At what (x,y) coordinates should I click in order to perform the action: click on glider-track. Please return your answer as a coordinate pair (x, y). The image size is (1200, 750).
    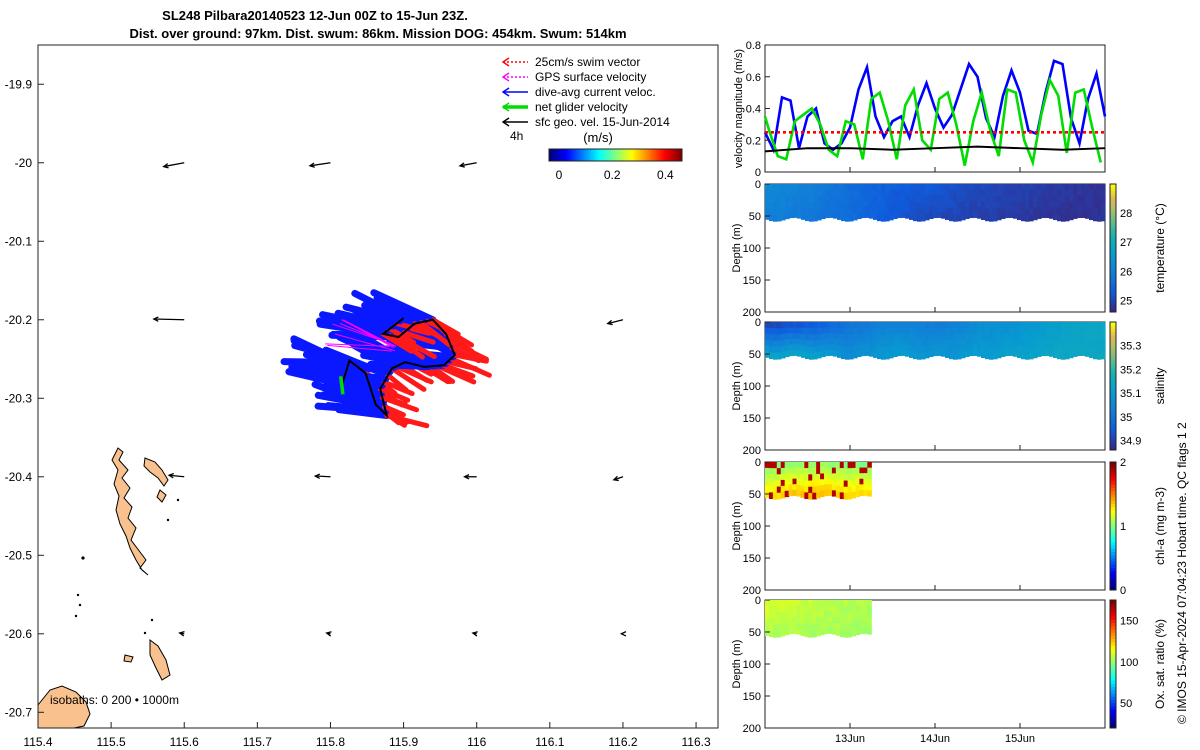
    Looking at the image, I should click on (397, 368).